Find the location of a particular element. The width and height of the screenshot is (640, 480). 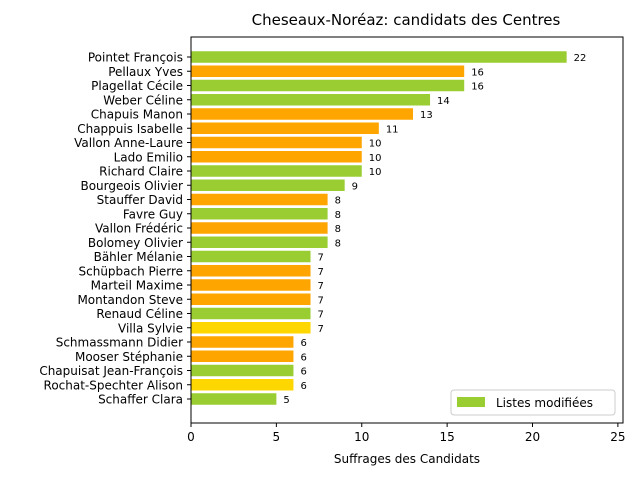

legend-box is located at coordinates (533, 402).